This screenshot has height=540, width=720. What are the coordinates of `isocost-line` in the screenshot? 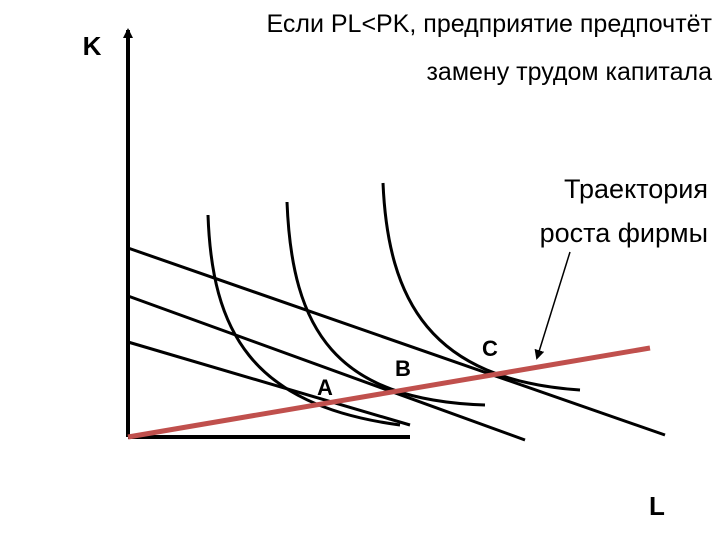 It's located at (269, 383).